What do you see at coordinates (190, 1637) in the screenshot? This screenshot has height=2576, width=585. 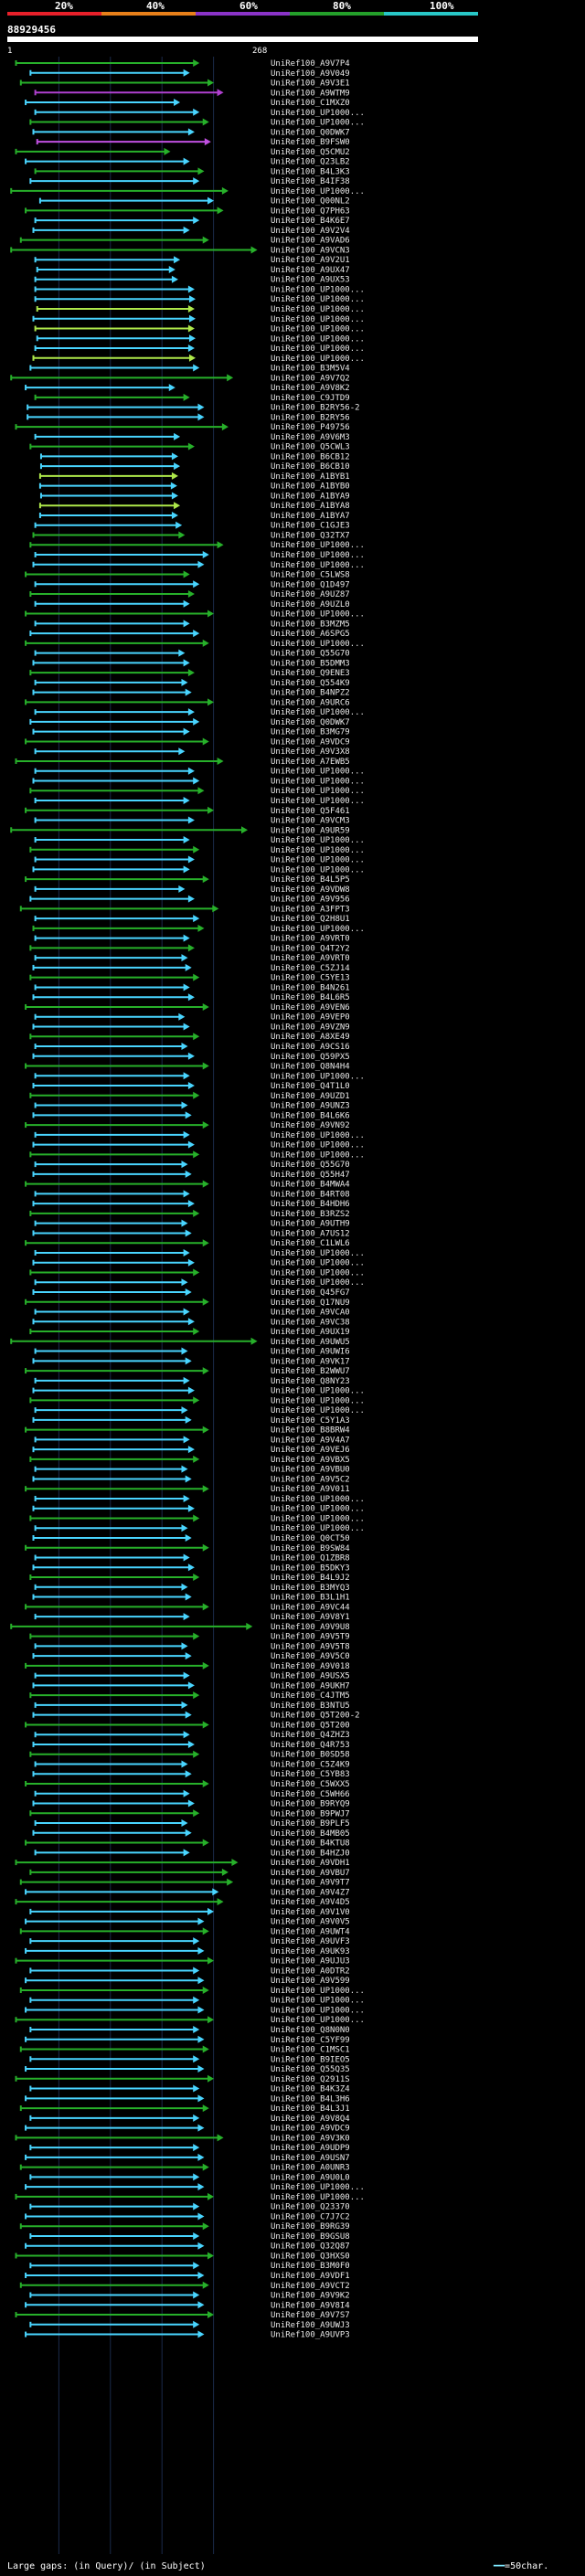 I see `hit-row: UniRef100_A9V5T9` at bounding box center [190, 1637].